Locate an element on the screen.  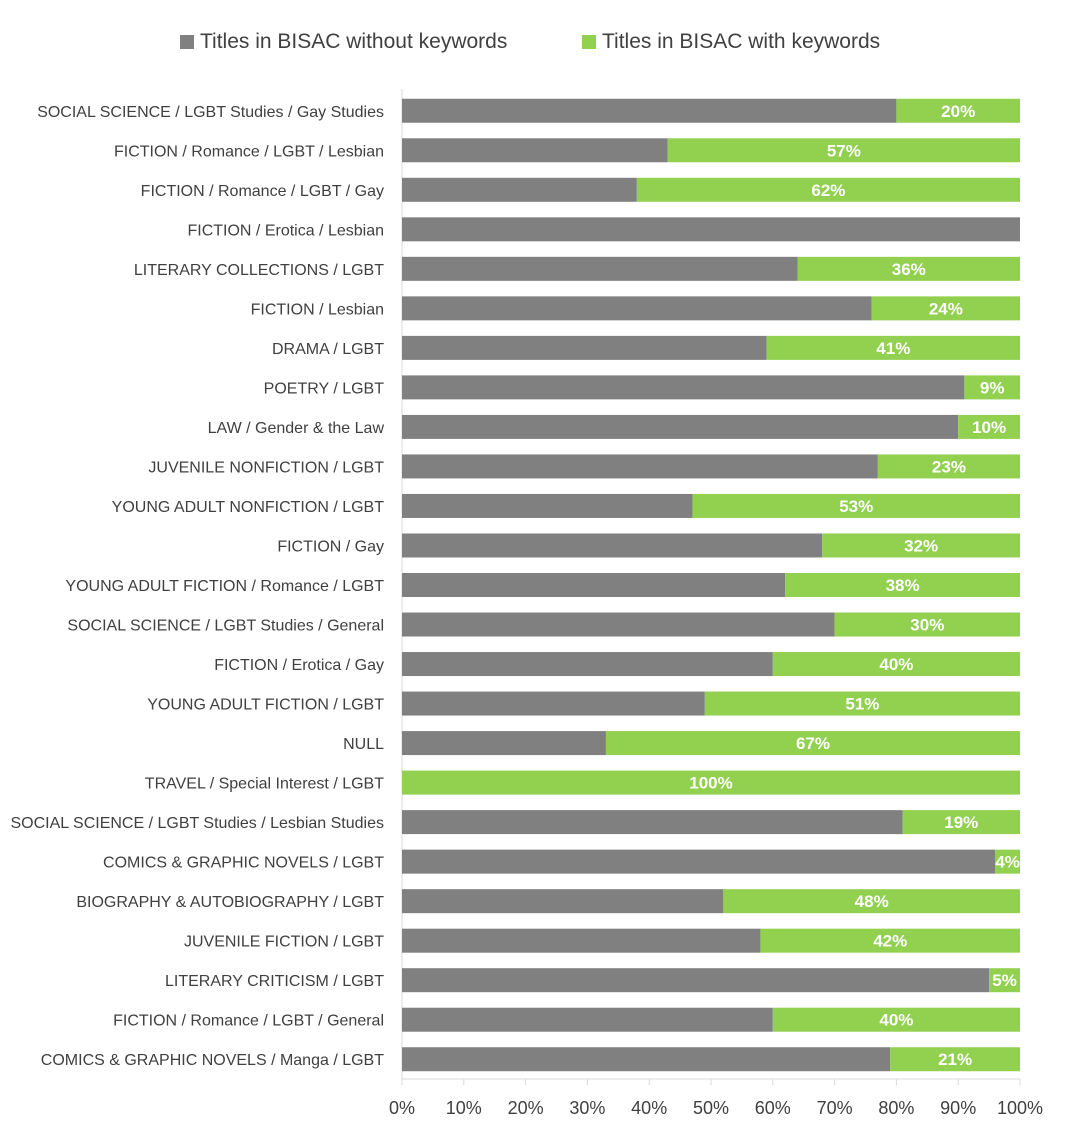
category-label: COMICS & GRAPHIC NOVELS / Manga / LGBT is located at coordinates (212, 1060).